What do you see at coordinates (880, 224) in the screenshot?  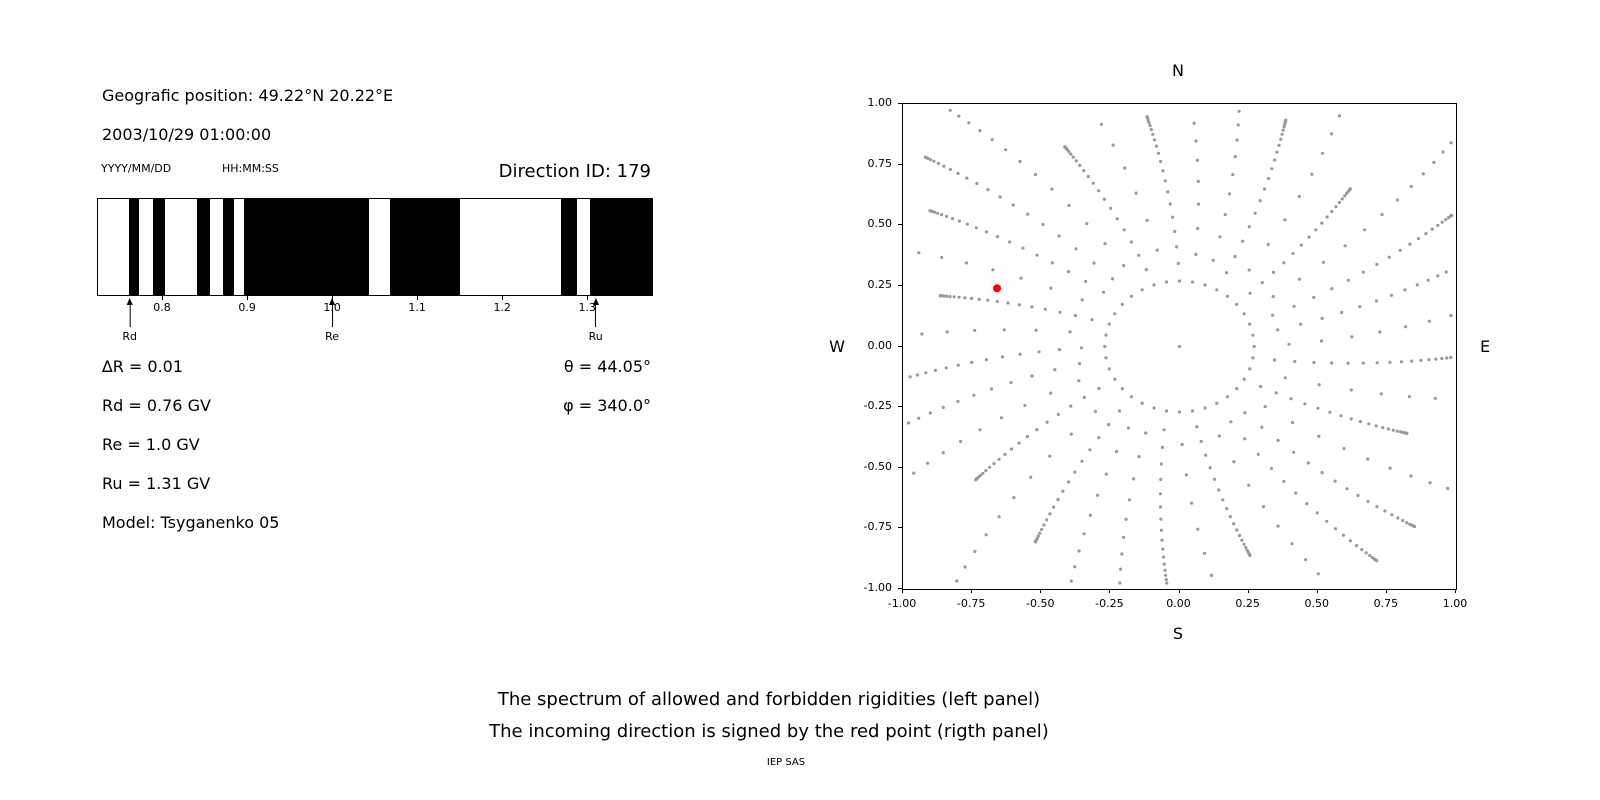 I see `y-tick-label: 0.50` at bounding box center [880, 224].